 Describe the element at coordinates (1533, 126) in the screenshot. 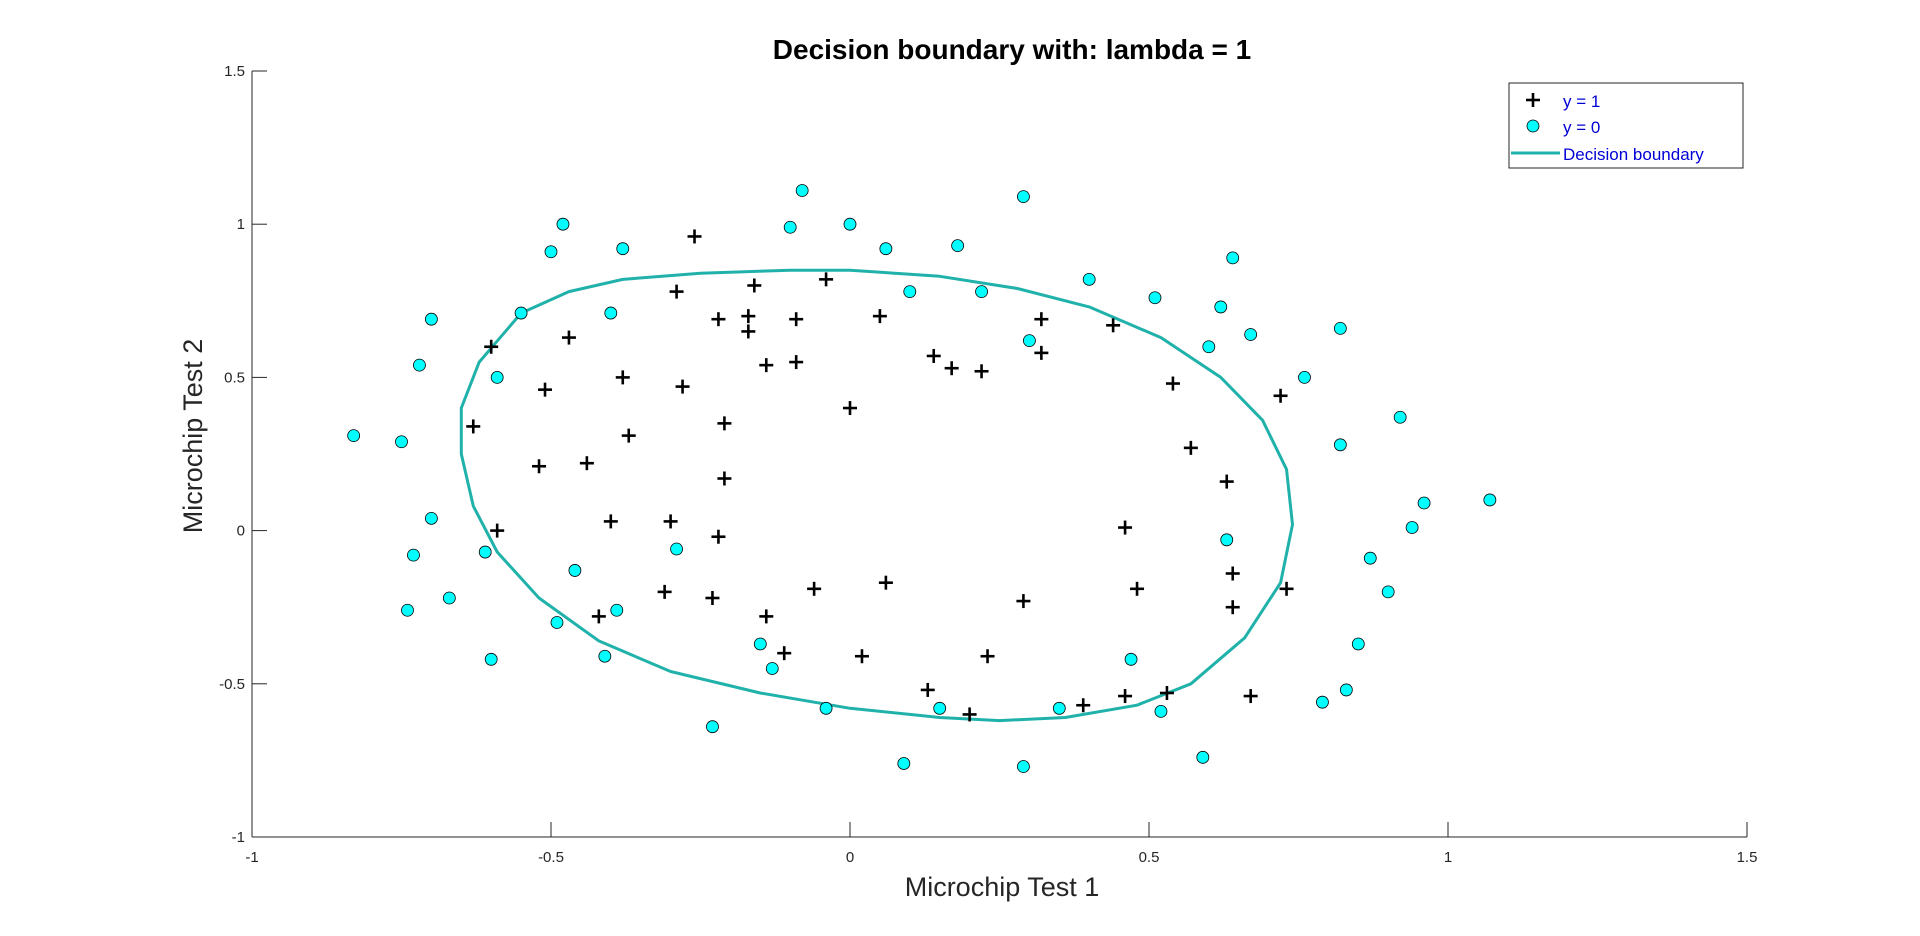

I see `legend-marker-circle` at that location.